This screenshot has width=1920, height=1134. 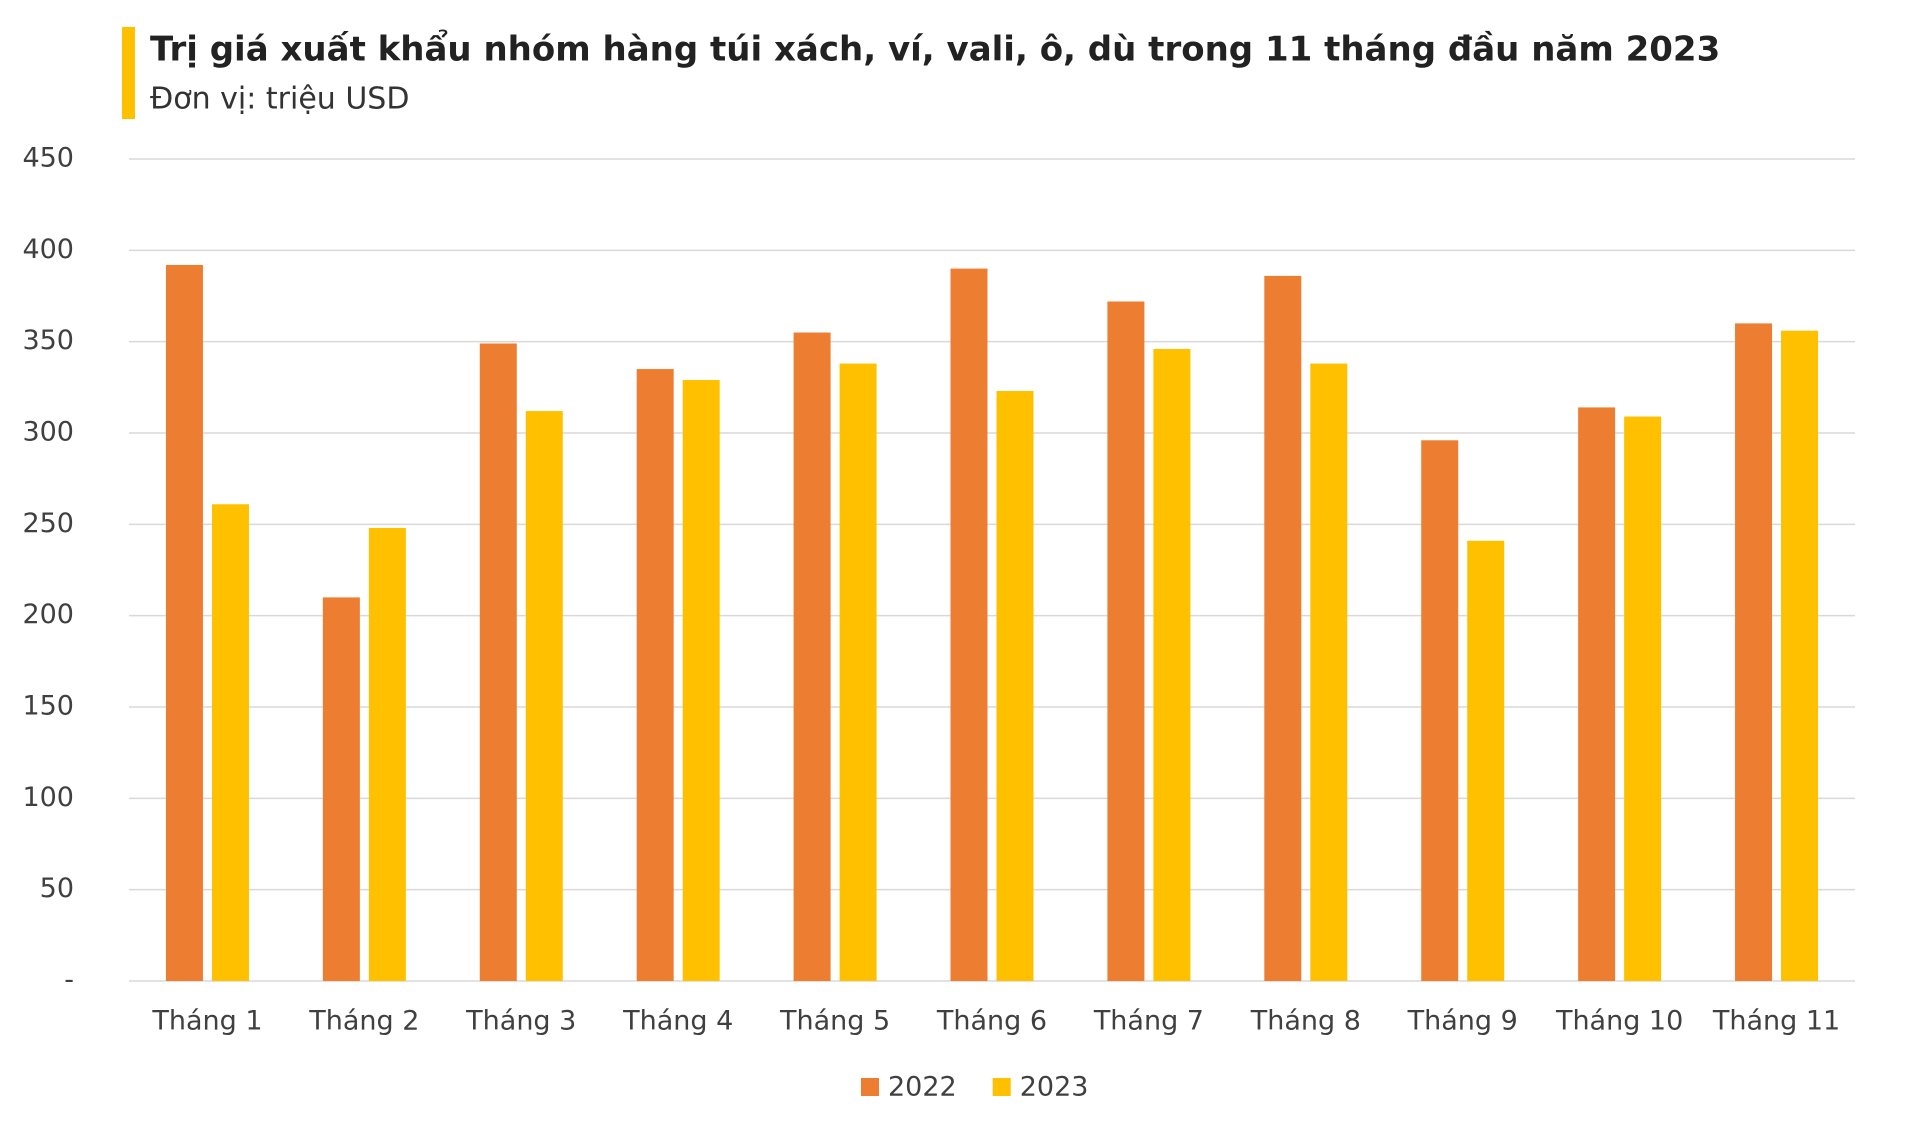 What do you see at coordinates (69, 980) in the screenshot?
I see `y-tick-label: -` at bounding box center [69, 980].